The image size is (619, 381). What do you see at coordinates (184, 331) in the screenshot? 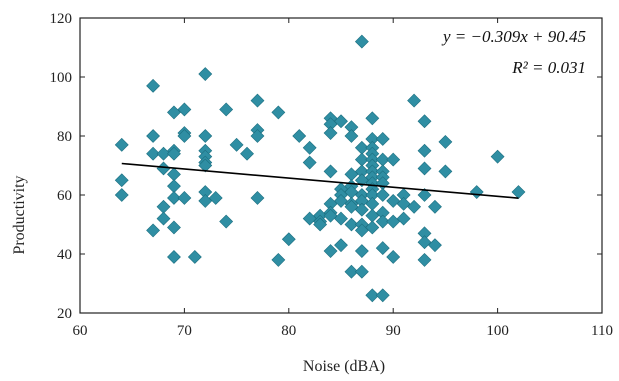
I see `x-tick-label: 70` at bounding box center [184, 331].